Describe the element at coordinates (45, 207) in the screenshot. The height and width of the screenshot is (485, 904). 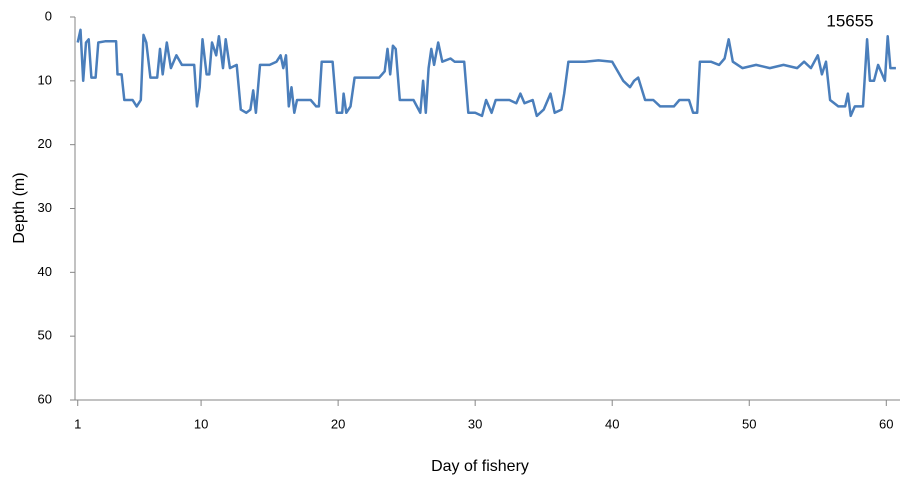
I see `y-tick-label: 30` at that location.